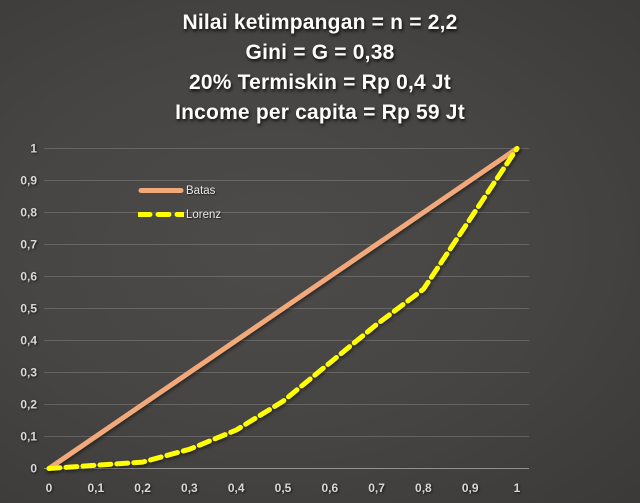  I want to click on x-tick-label: 0,8, so click(423, 488).